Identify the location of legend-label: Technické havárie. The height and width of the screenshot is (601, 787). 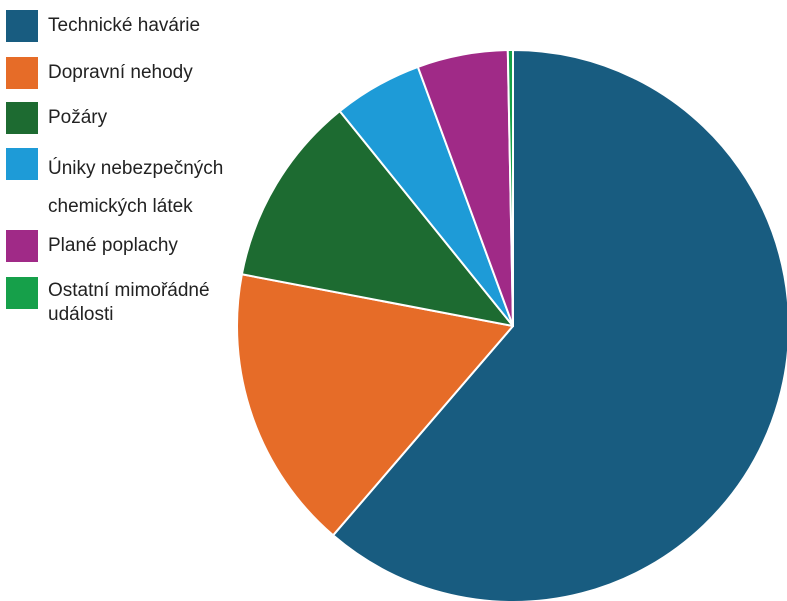
(124, 25).